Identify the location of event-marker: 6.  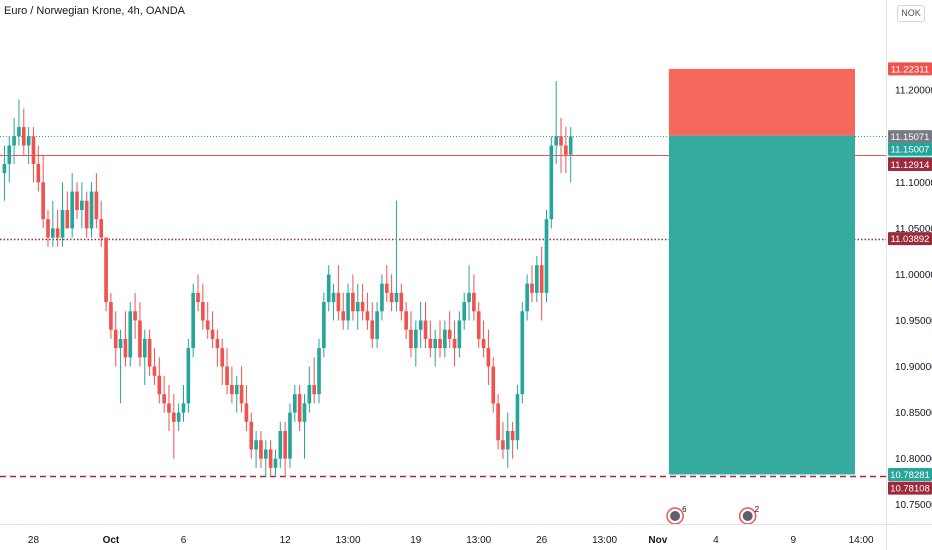
(676, 515).